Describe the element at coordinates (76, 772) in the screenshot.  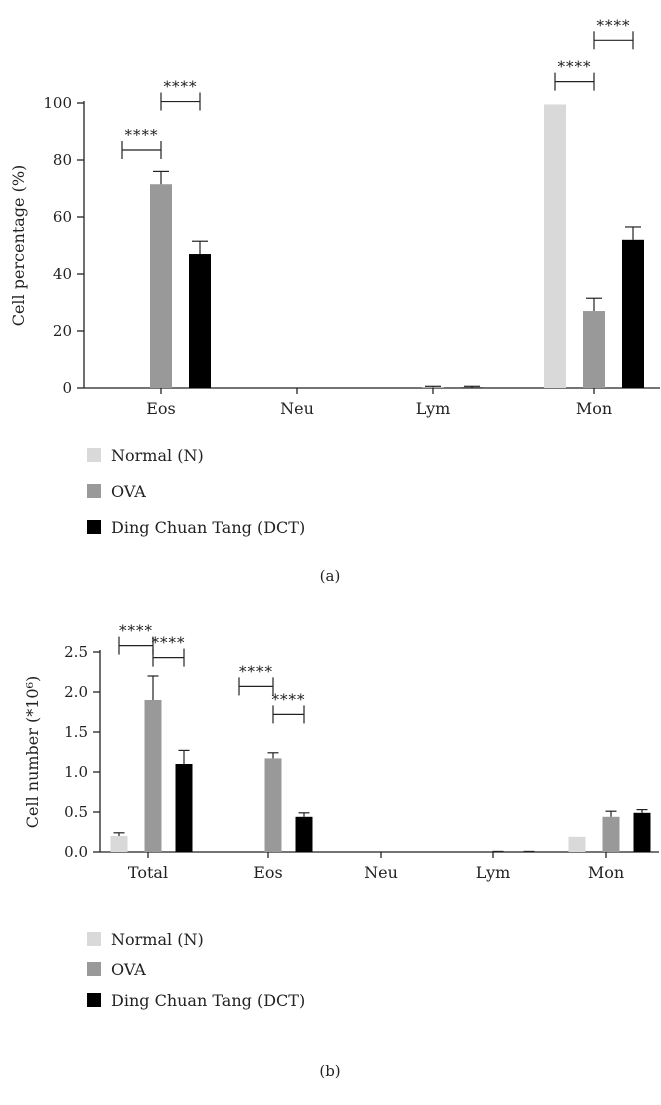
I see `y-tick-label: 1.0` at that location.